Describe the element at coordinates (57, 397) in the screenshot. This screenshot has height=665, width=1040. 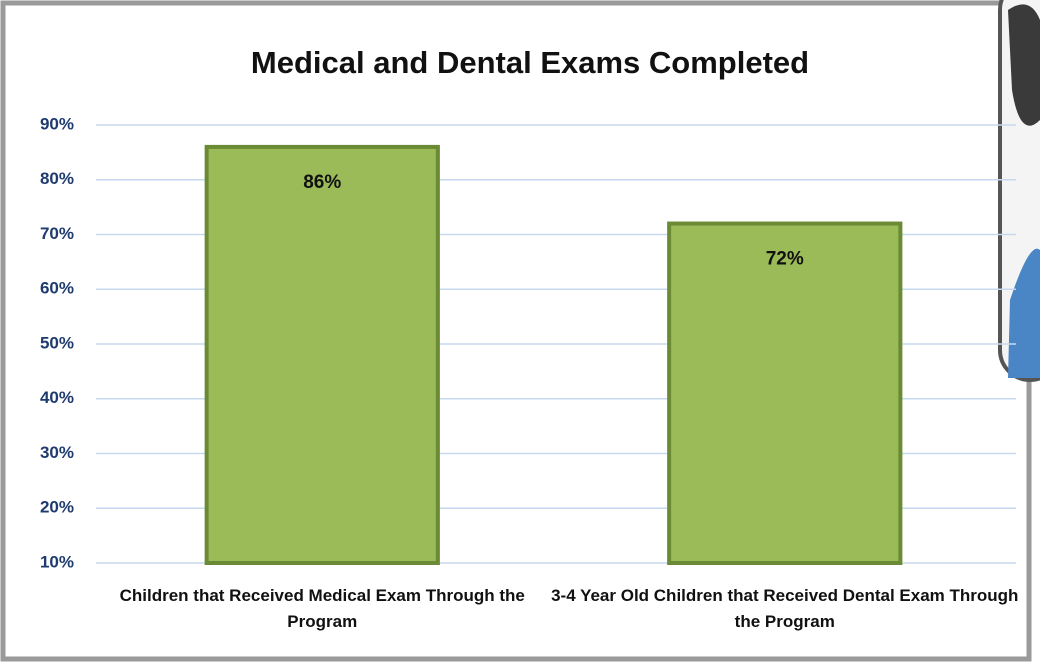
I see `y-tick-label: 40%` at that location.